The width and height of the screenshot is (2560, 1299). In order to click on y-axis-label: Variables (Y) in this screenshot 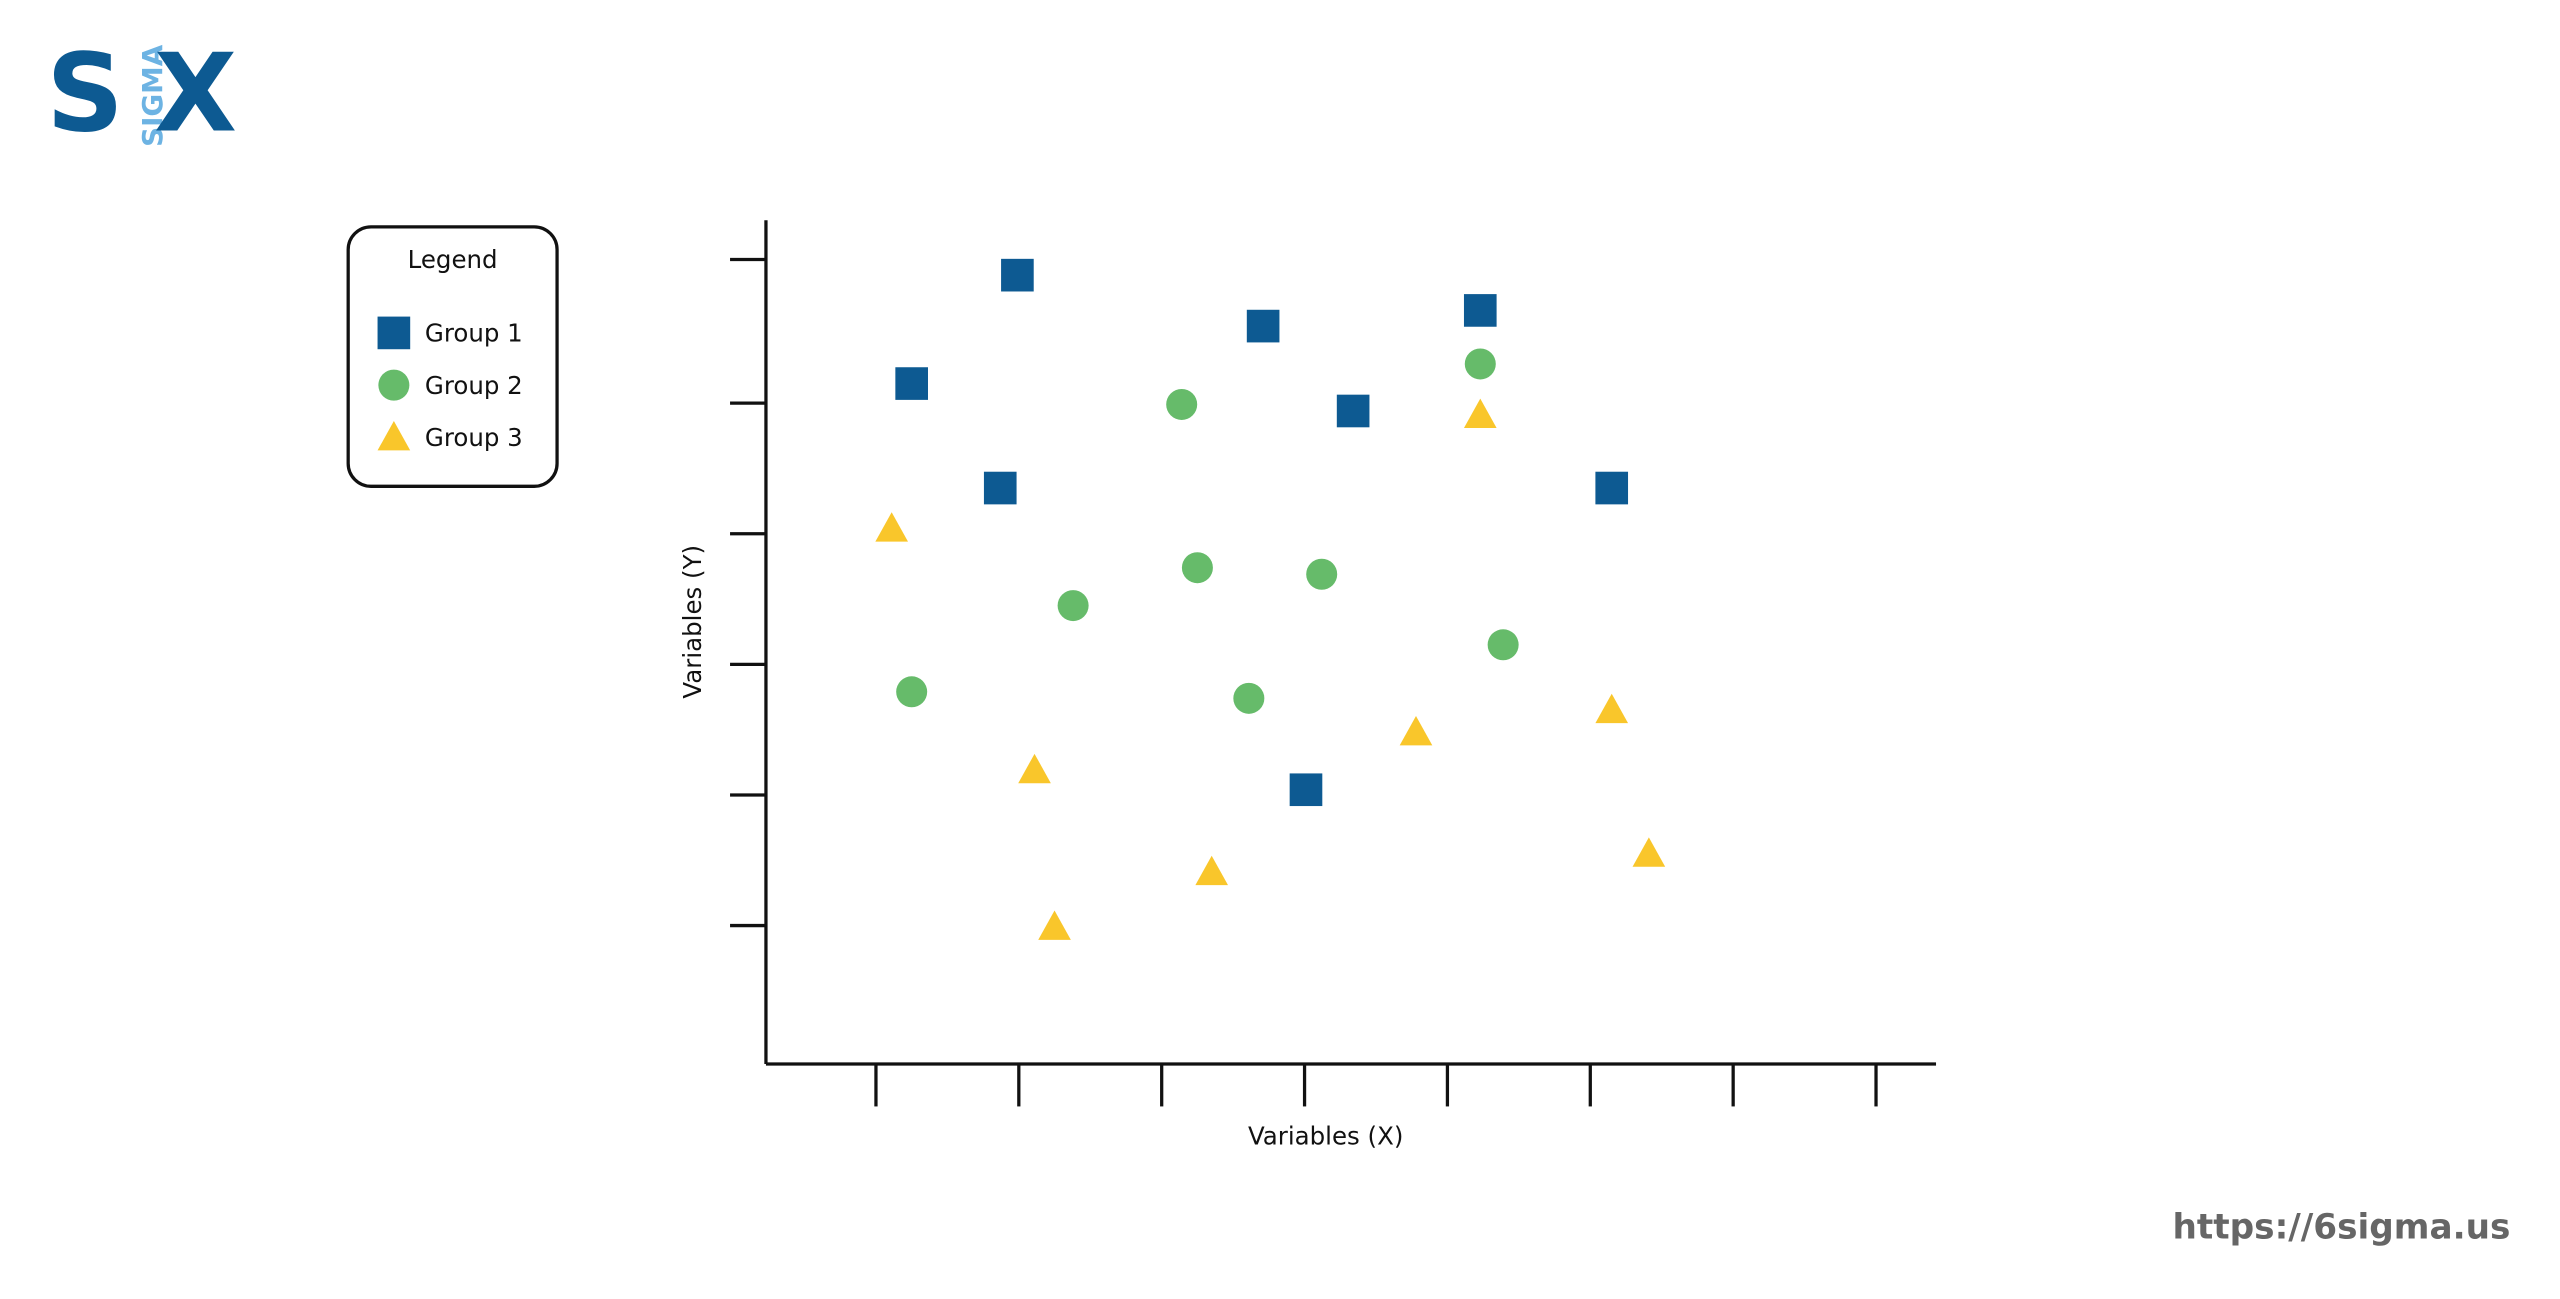, I will do `click(692, 622)`.